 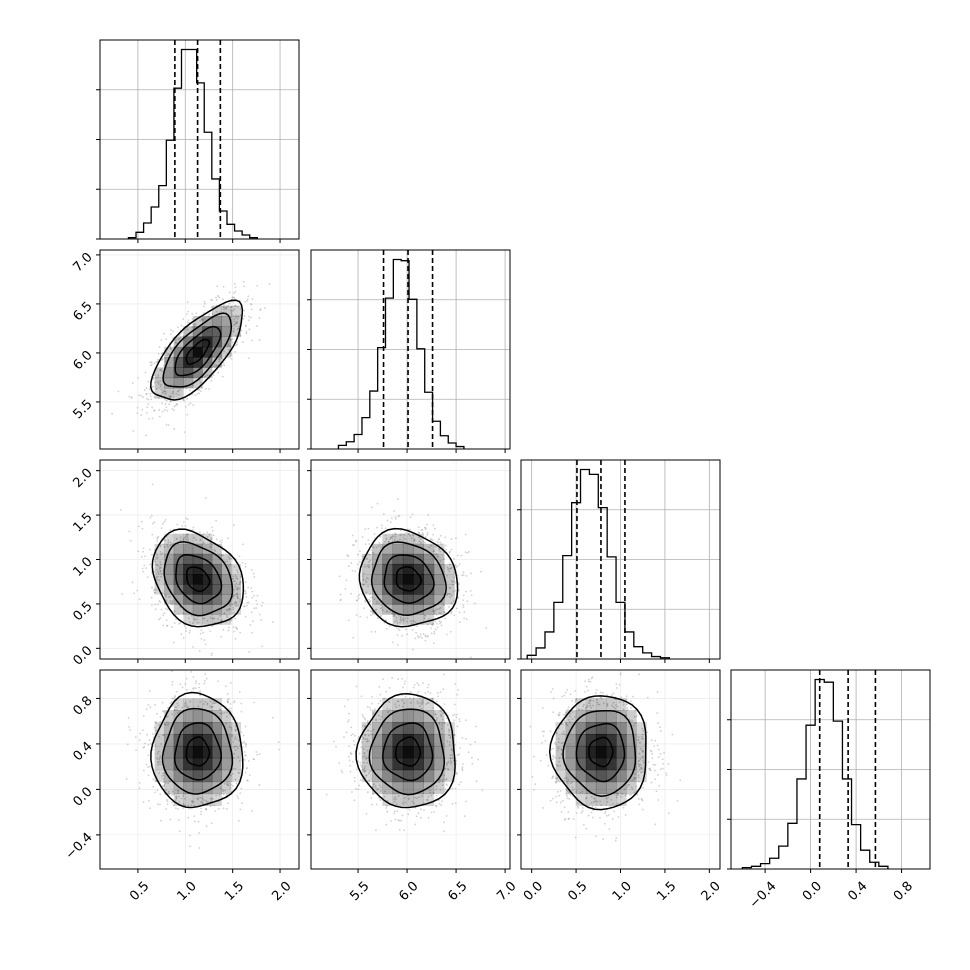 What do you see at coordinates (198, 561) in the screenshot?
I see `scatter-panel-r2-c0` at bounding box center [198, 561].